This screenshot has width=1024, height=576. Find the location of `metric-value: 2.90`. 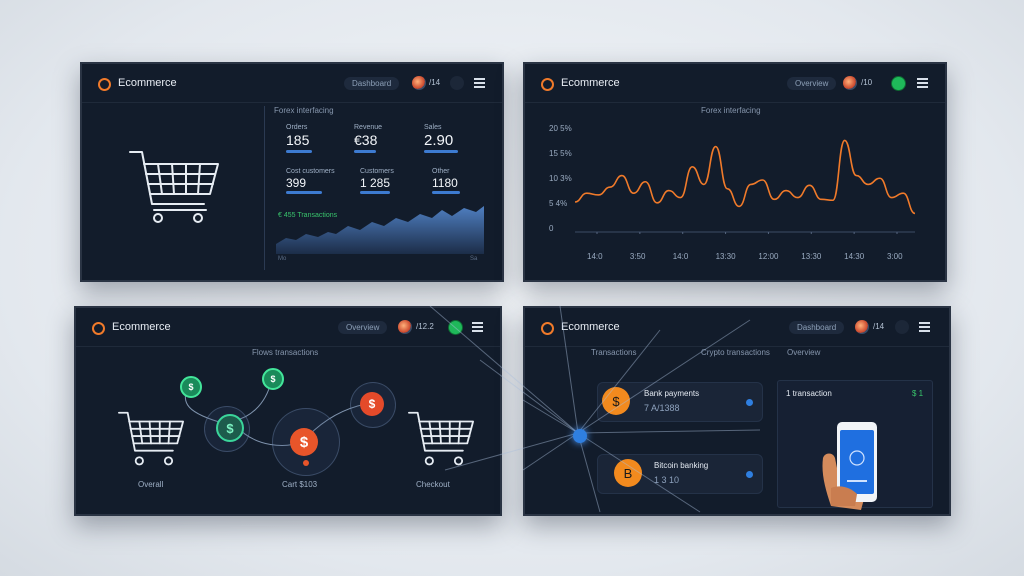

metric-value: 2.90 is located at coordinates (439, 140).